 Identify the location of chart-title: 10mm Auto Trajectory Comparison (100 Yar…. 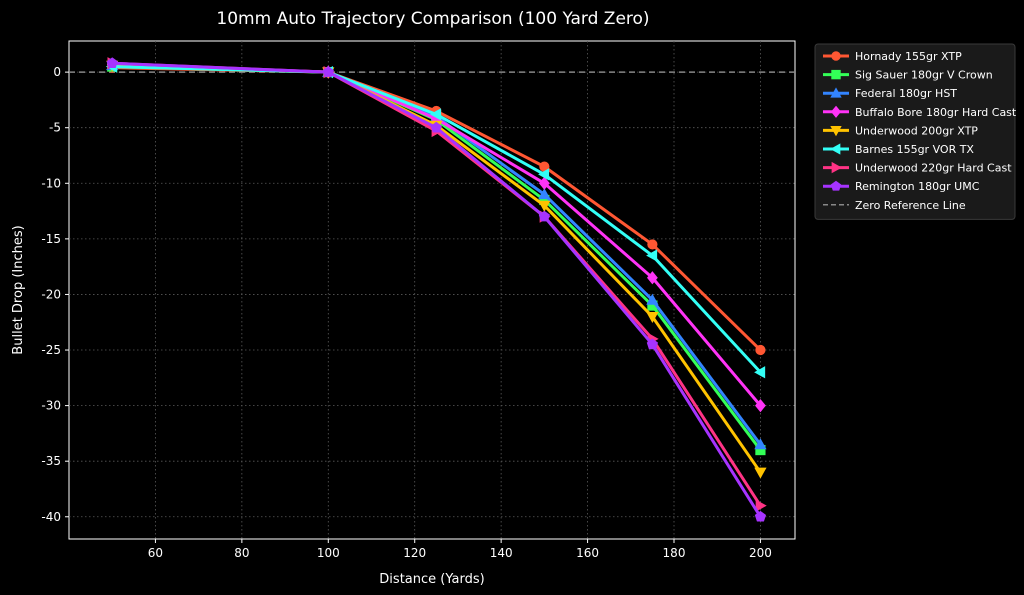
(432, 19).